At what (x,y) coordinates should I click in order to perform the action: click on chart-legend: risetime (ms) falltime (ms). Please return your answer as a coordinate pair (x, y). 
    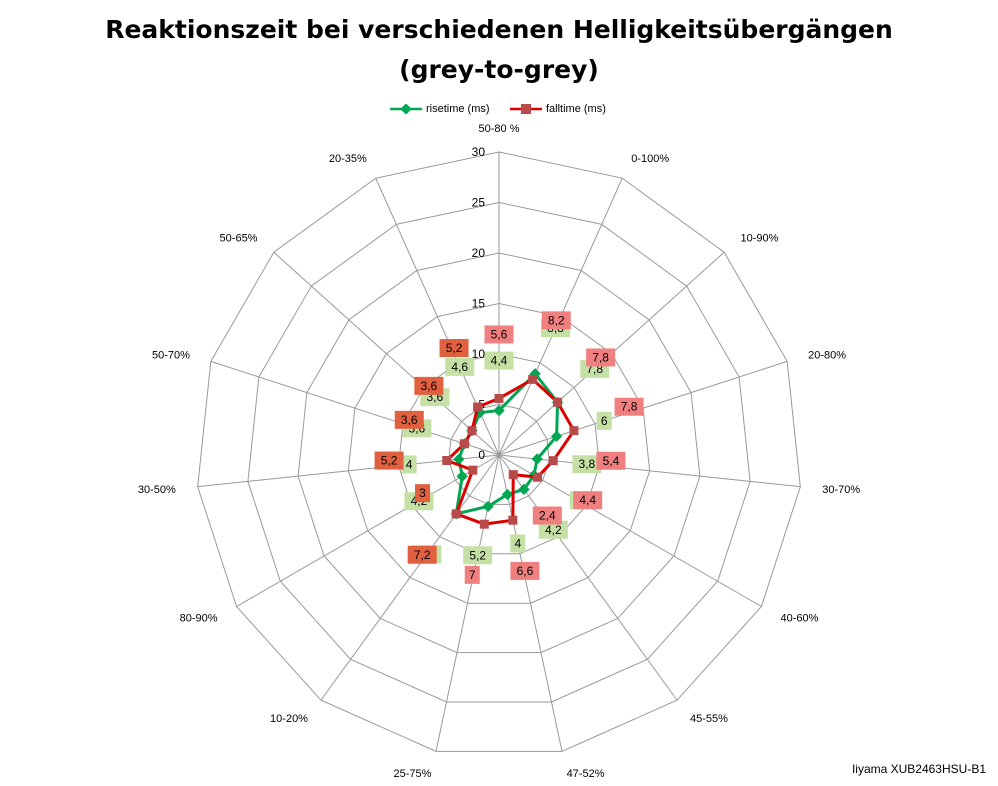
    Looking at the image, I should click on (499, 109).